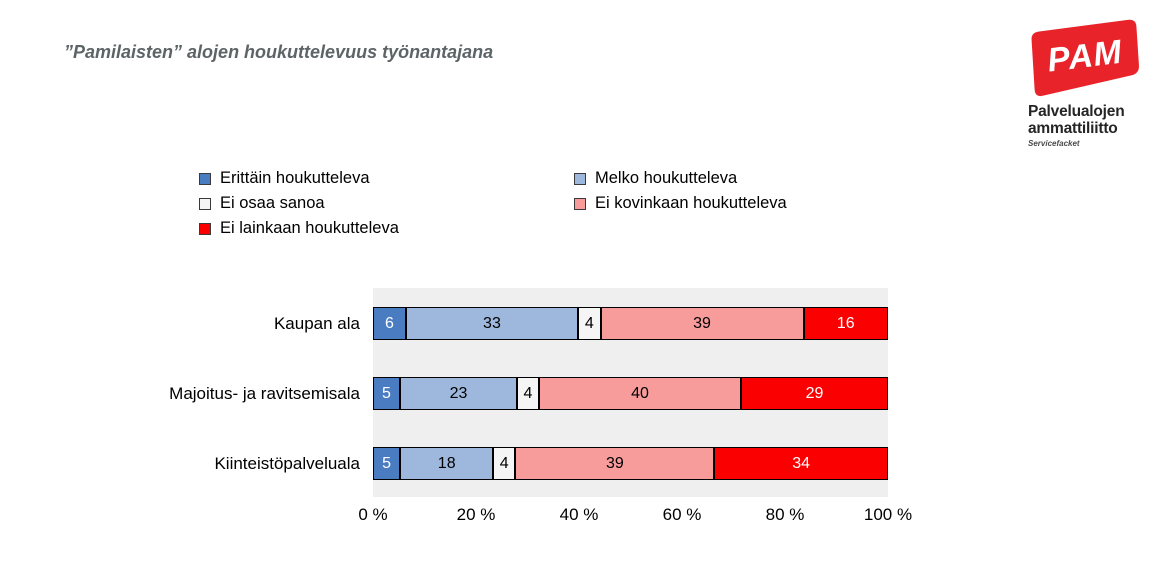 This screenshot has height=587, width=1158. I want to click on pam-flag-shape, so click(1085, 58).